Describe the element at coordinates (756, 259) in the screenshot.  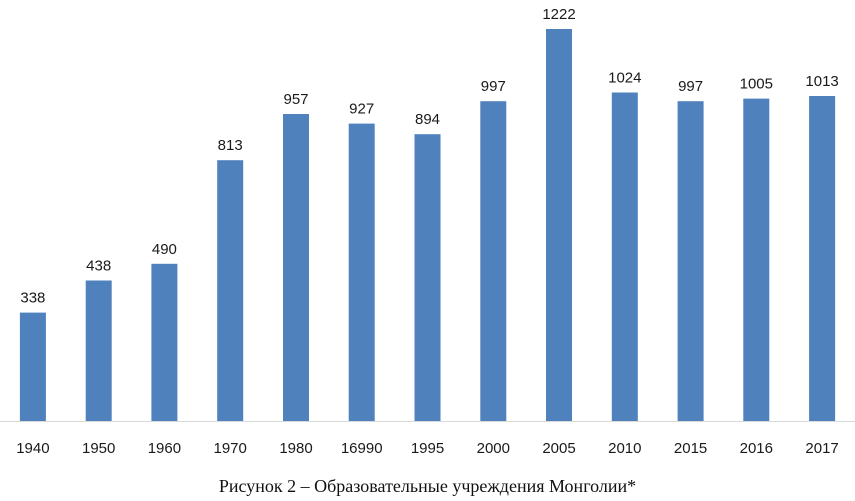
I see `bar-2016` at that location.